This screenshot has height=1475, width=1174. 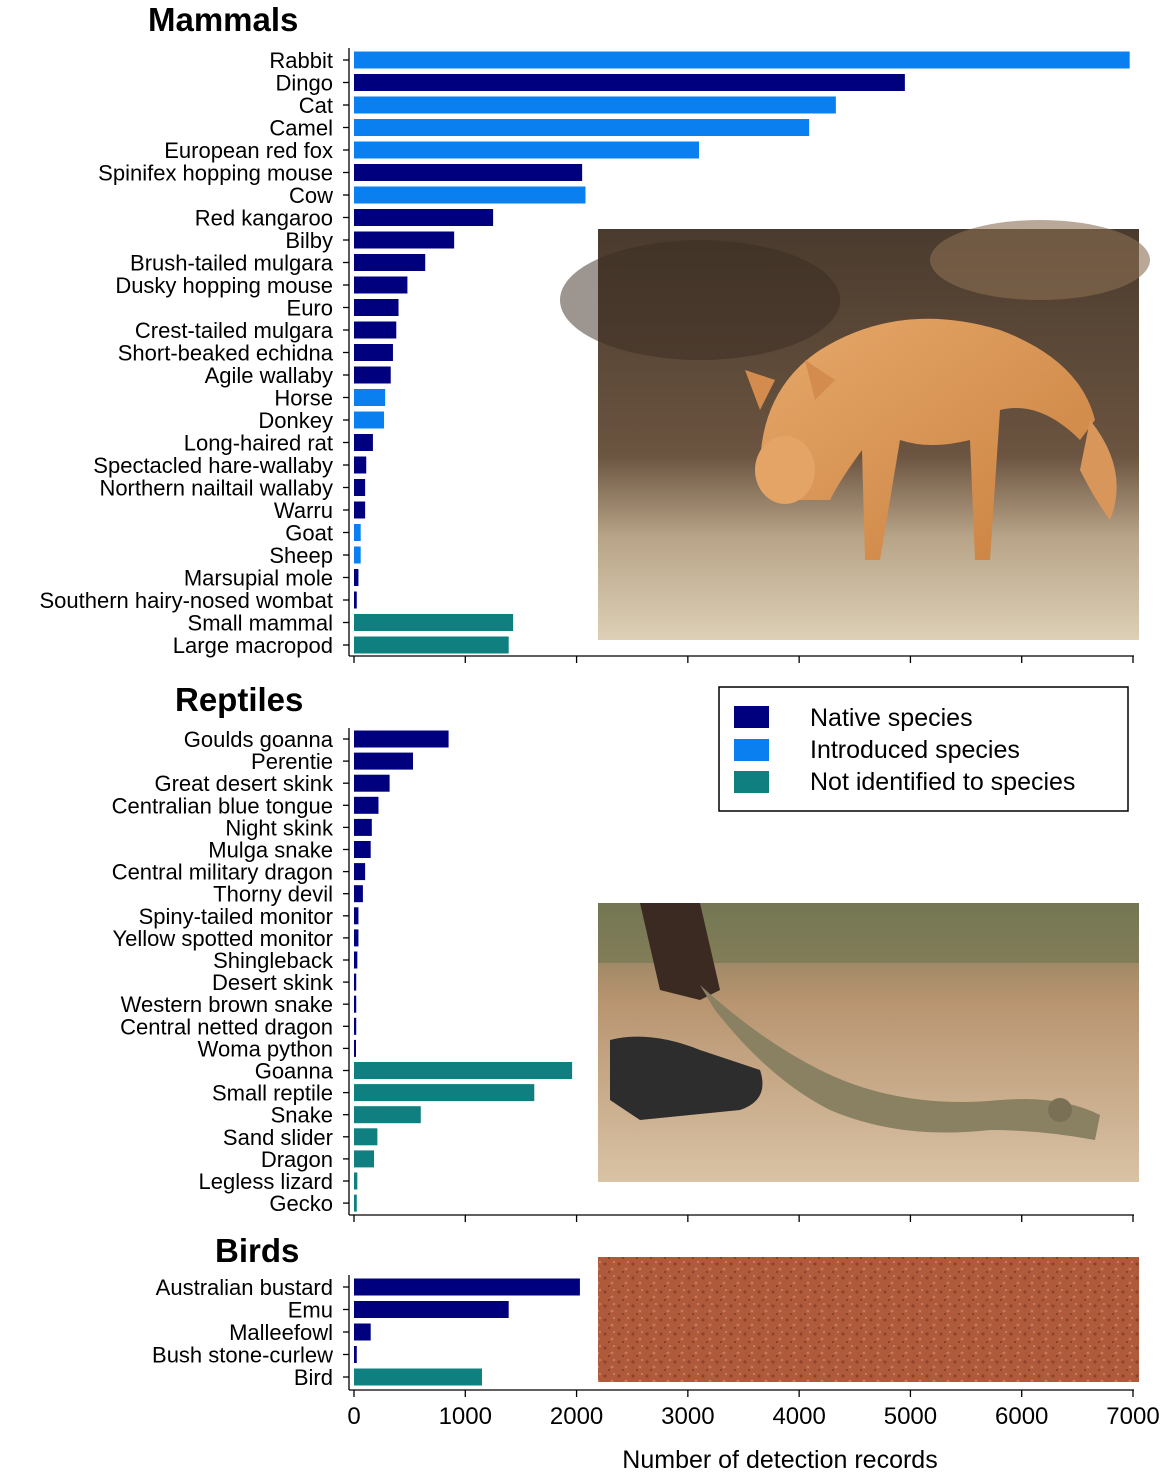 I want to click on bar-label: Spinifex hopping mouse, so click(x=215, y=173).